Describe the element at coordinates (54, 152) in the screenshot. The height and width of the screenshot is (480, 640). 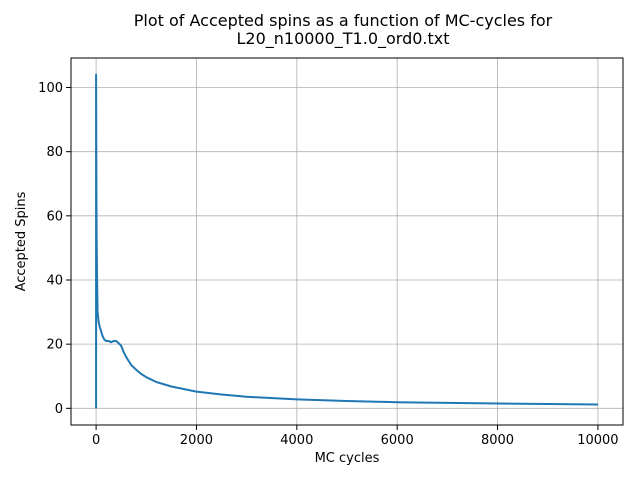
I see `y-tick-label: 80` at that location.